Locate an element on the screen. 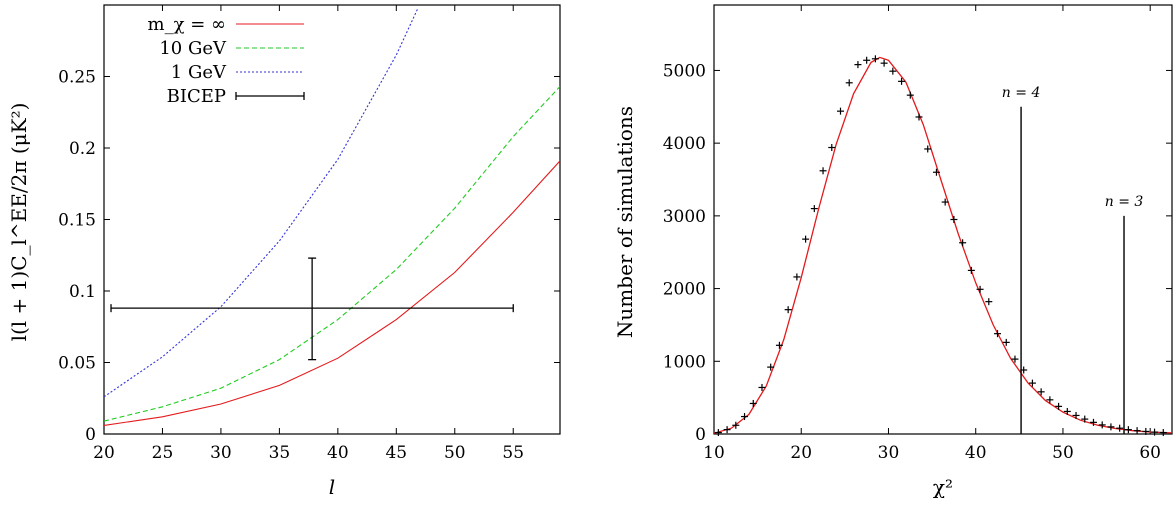 This screenshot has height=510, width=1175. y-tick-label: 0.2 is located at coordinates (82, 149).